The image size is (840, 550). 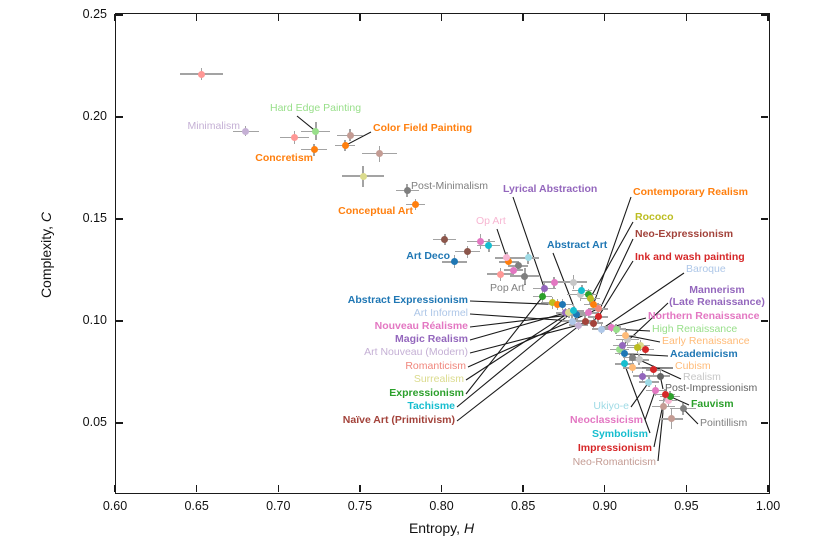 I want to click on style-label: Ukiyo-e, so click(x=611, y=406).